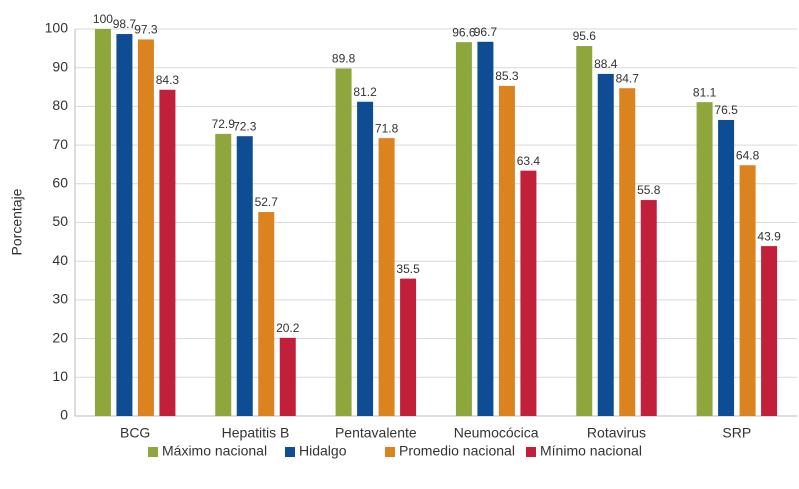 Image resolution: width=799 pixels, height=489 pixels. I want to click on value-label: 64.8, so click(748, 155).